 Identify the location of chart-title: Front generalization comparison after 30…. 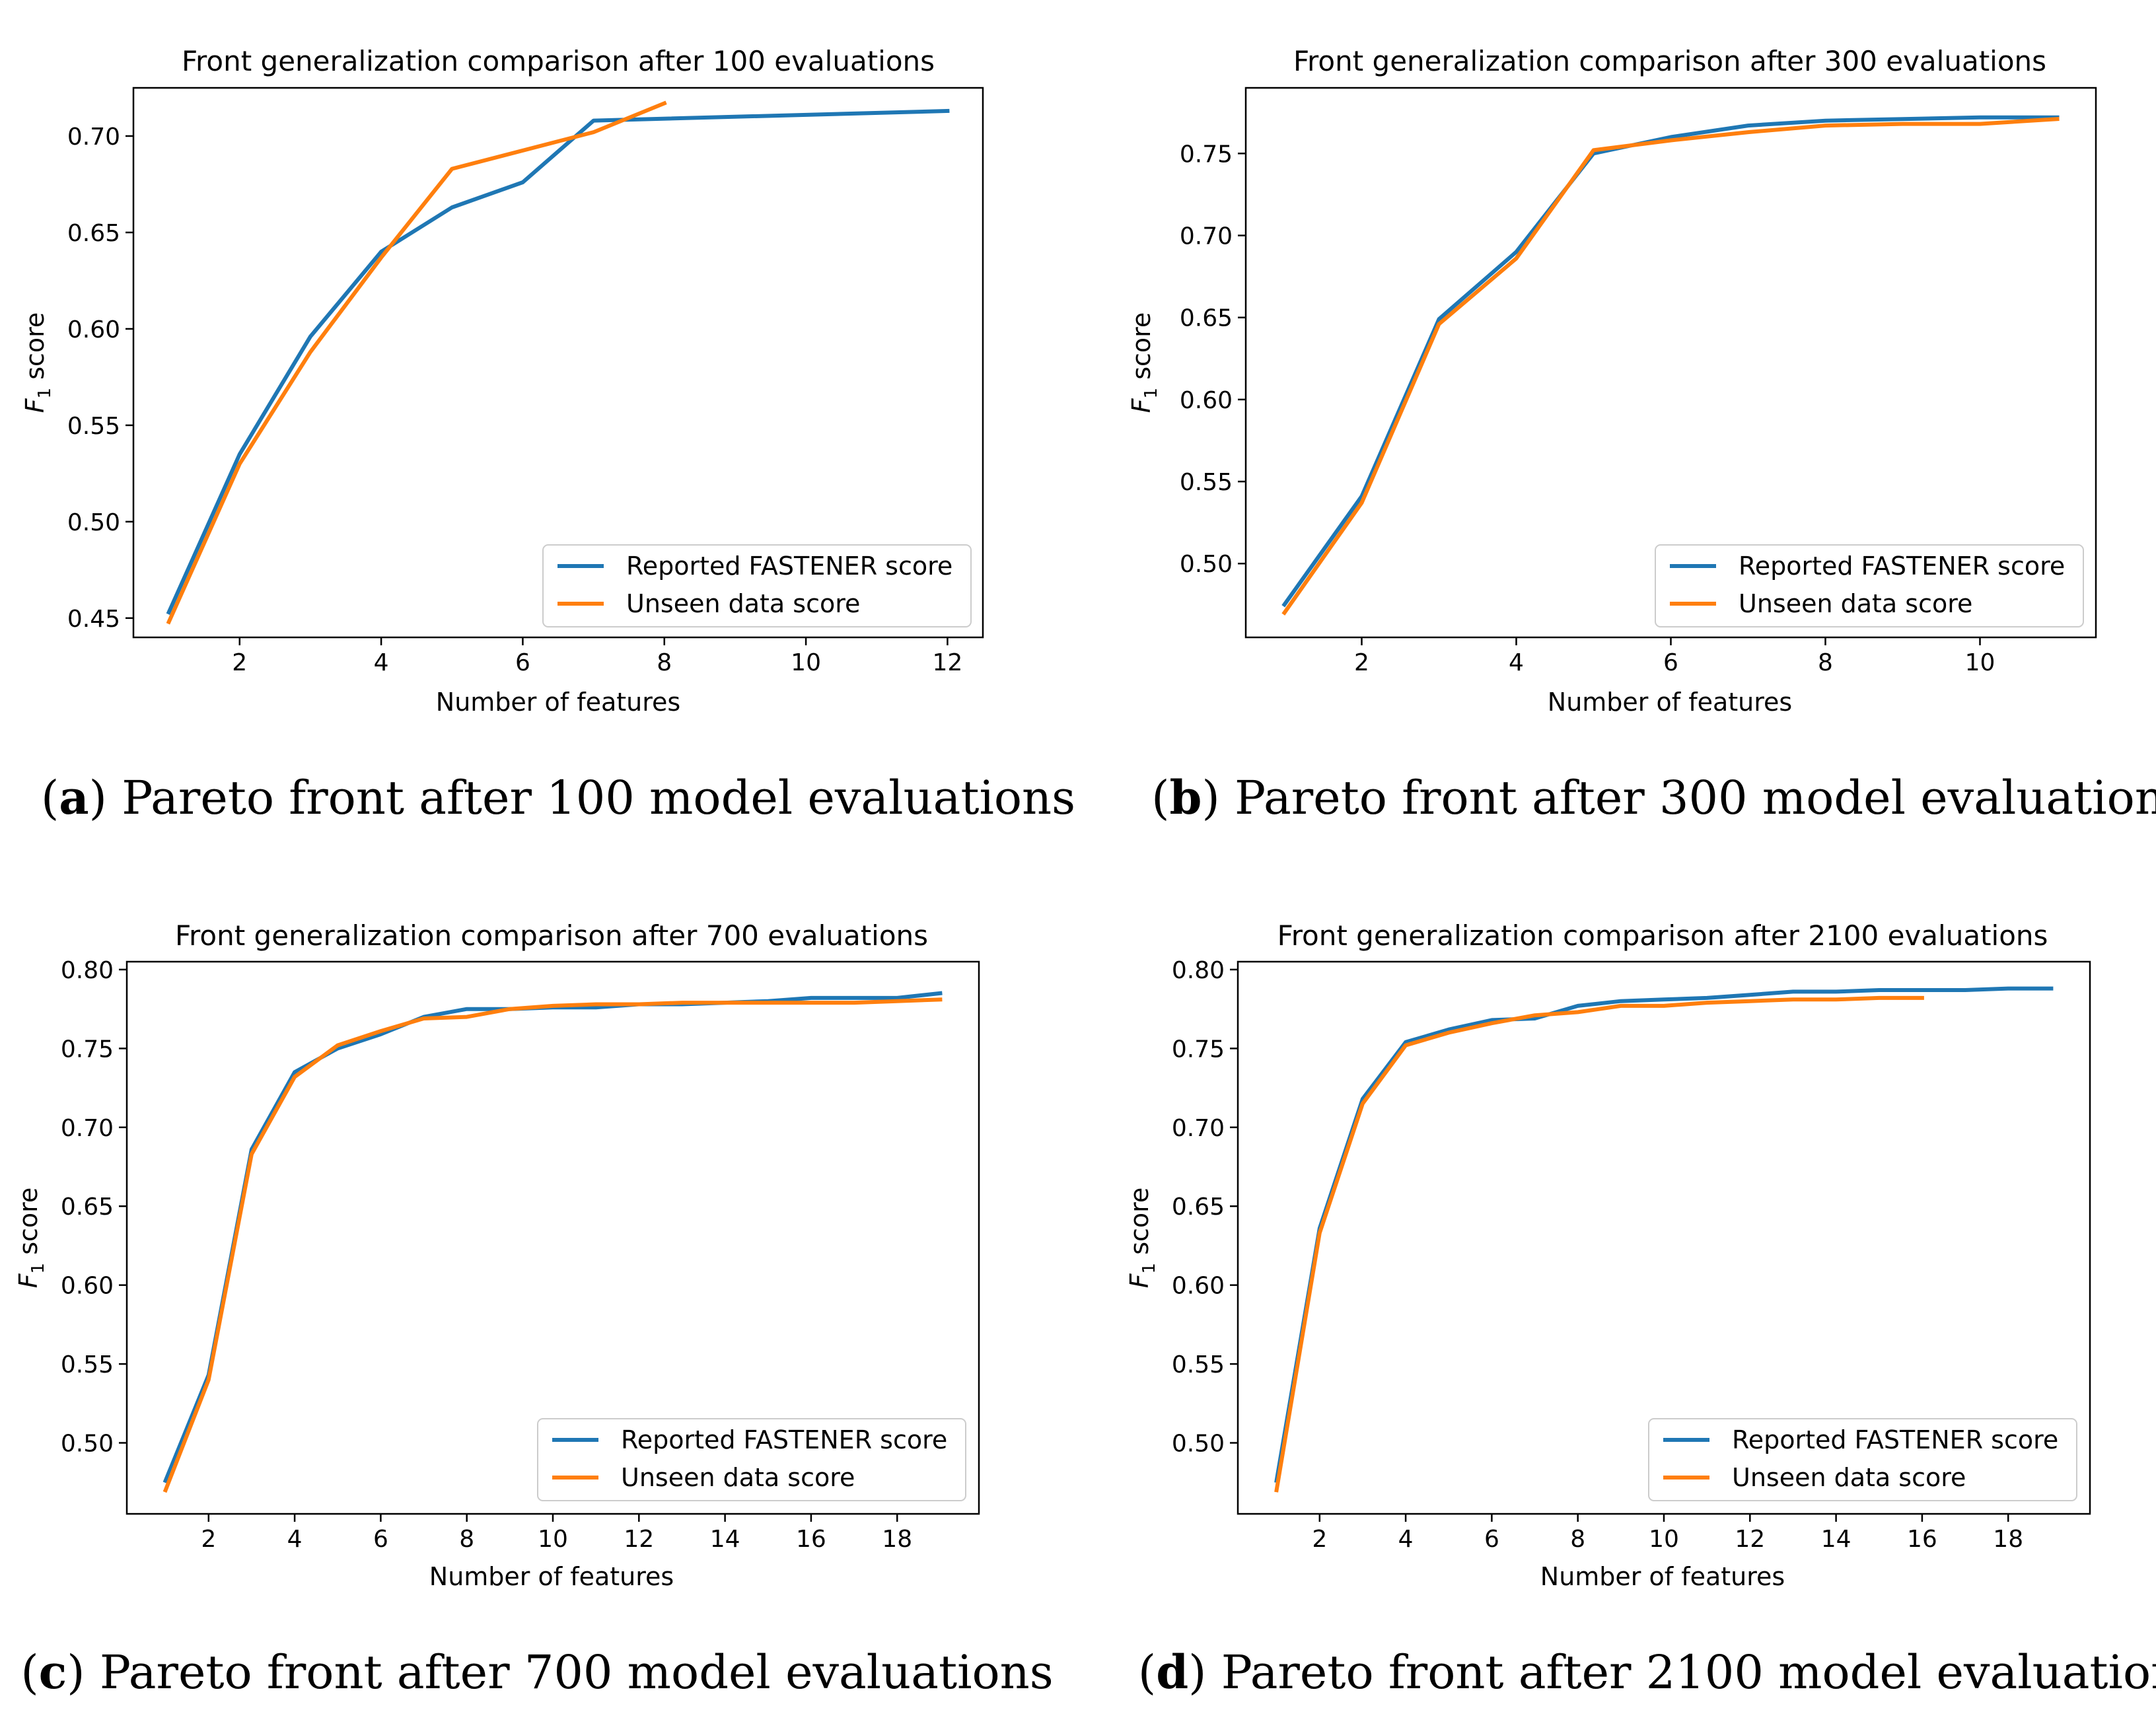
(1669, 61).